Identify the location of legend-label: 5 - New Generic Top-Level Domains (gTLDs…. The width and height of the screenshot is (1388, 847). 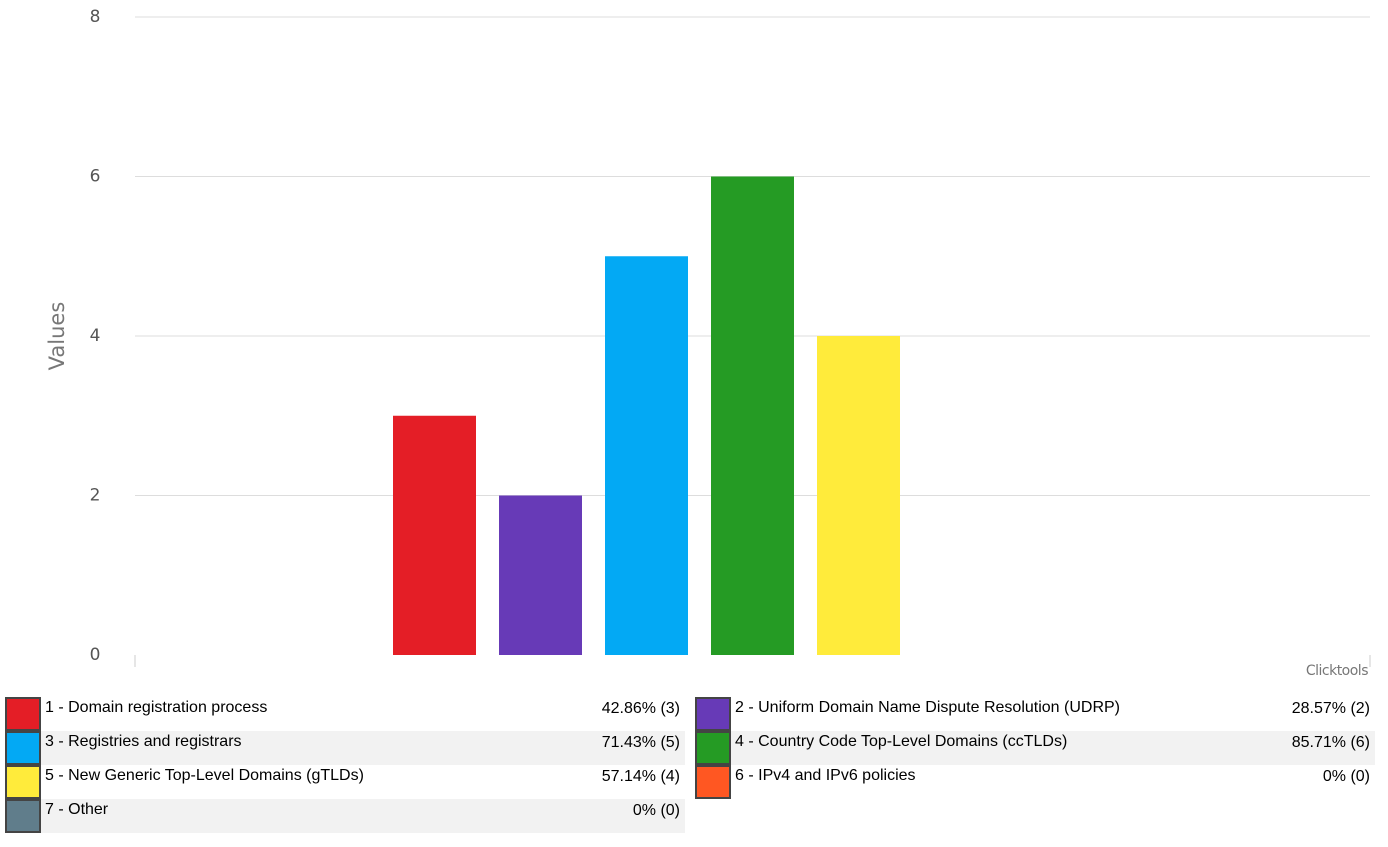
(204, 775).